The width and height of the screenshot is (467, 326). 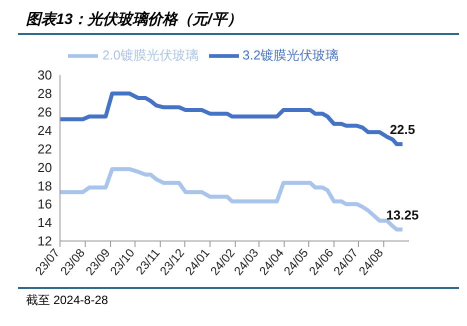 What do you see at coordinates (403, 130) in the screenshot?
I see `data-label: 22.5` at bounding box center [403, 130].